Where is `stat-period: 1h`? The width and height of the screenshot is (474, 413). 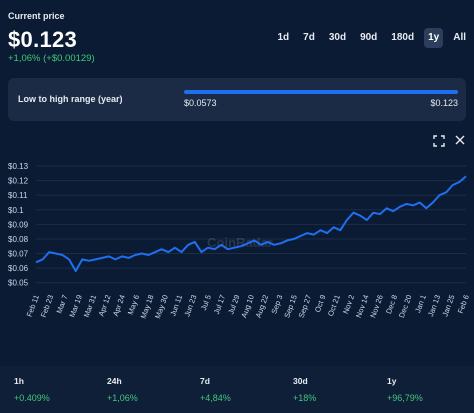 stat-period: 1h is located at coordinates (19, 381).